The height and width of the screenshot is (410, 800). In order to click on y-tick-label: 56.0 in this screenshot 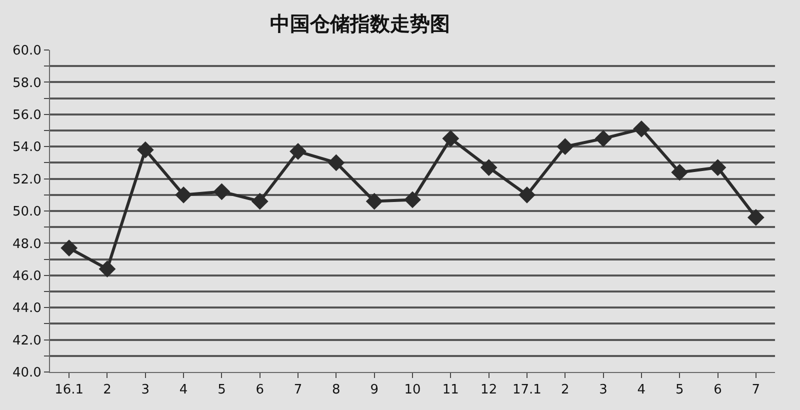, I will do `click(27, 115)`.